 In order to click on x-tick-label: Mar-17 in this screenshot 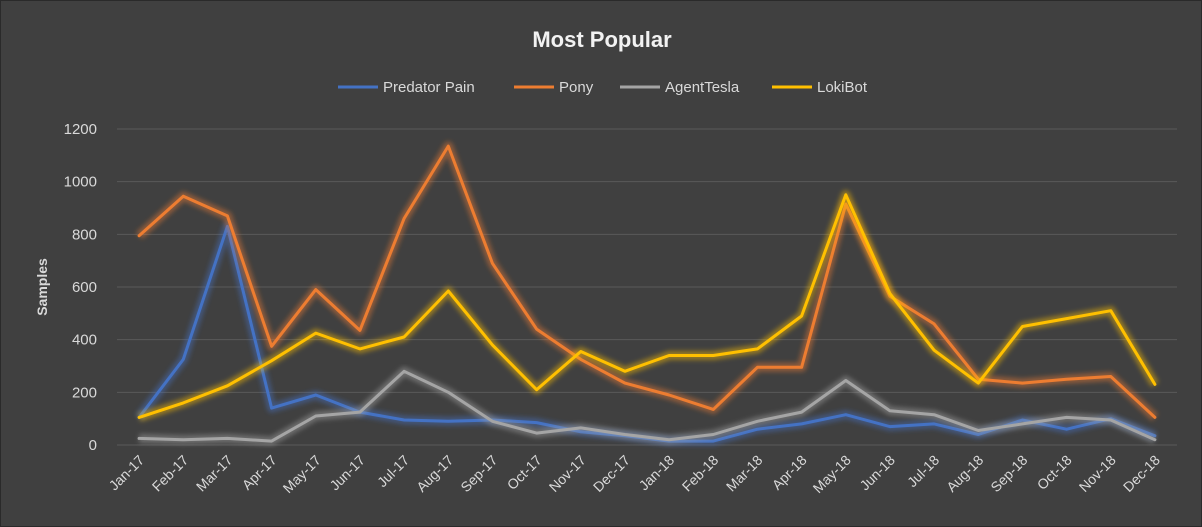, I will do `click(214, 473)`.